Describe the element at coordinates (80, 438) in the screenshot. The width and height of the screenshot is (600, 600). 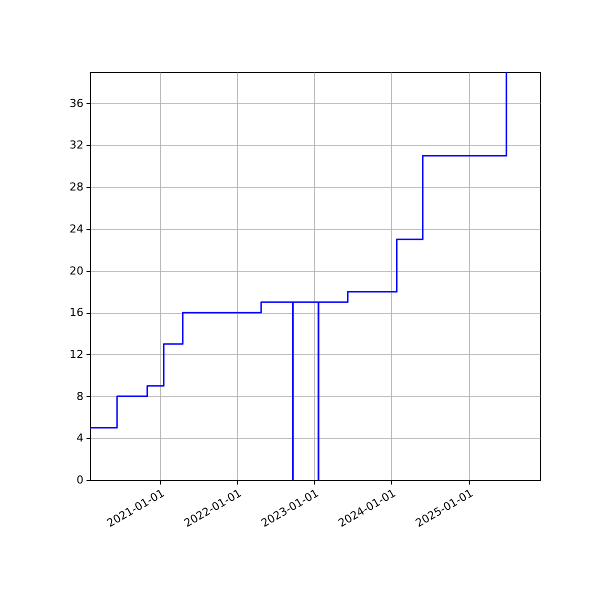
I see `y-tick-label: 4` at that location.